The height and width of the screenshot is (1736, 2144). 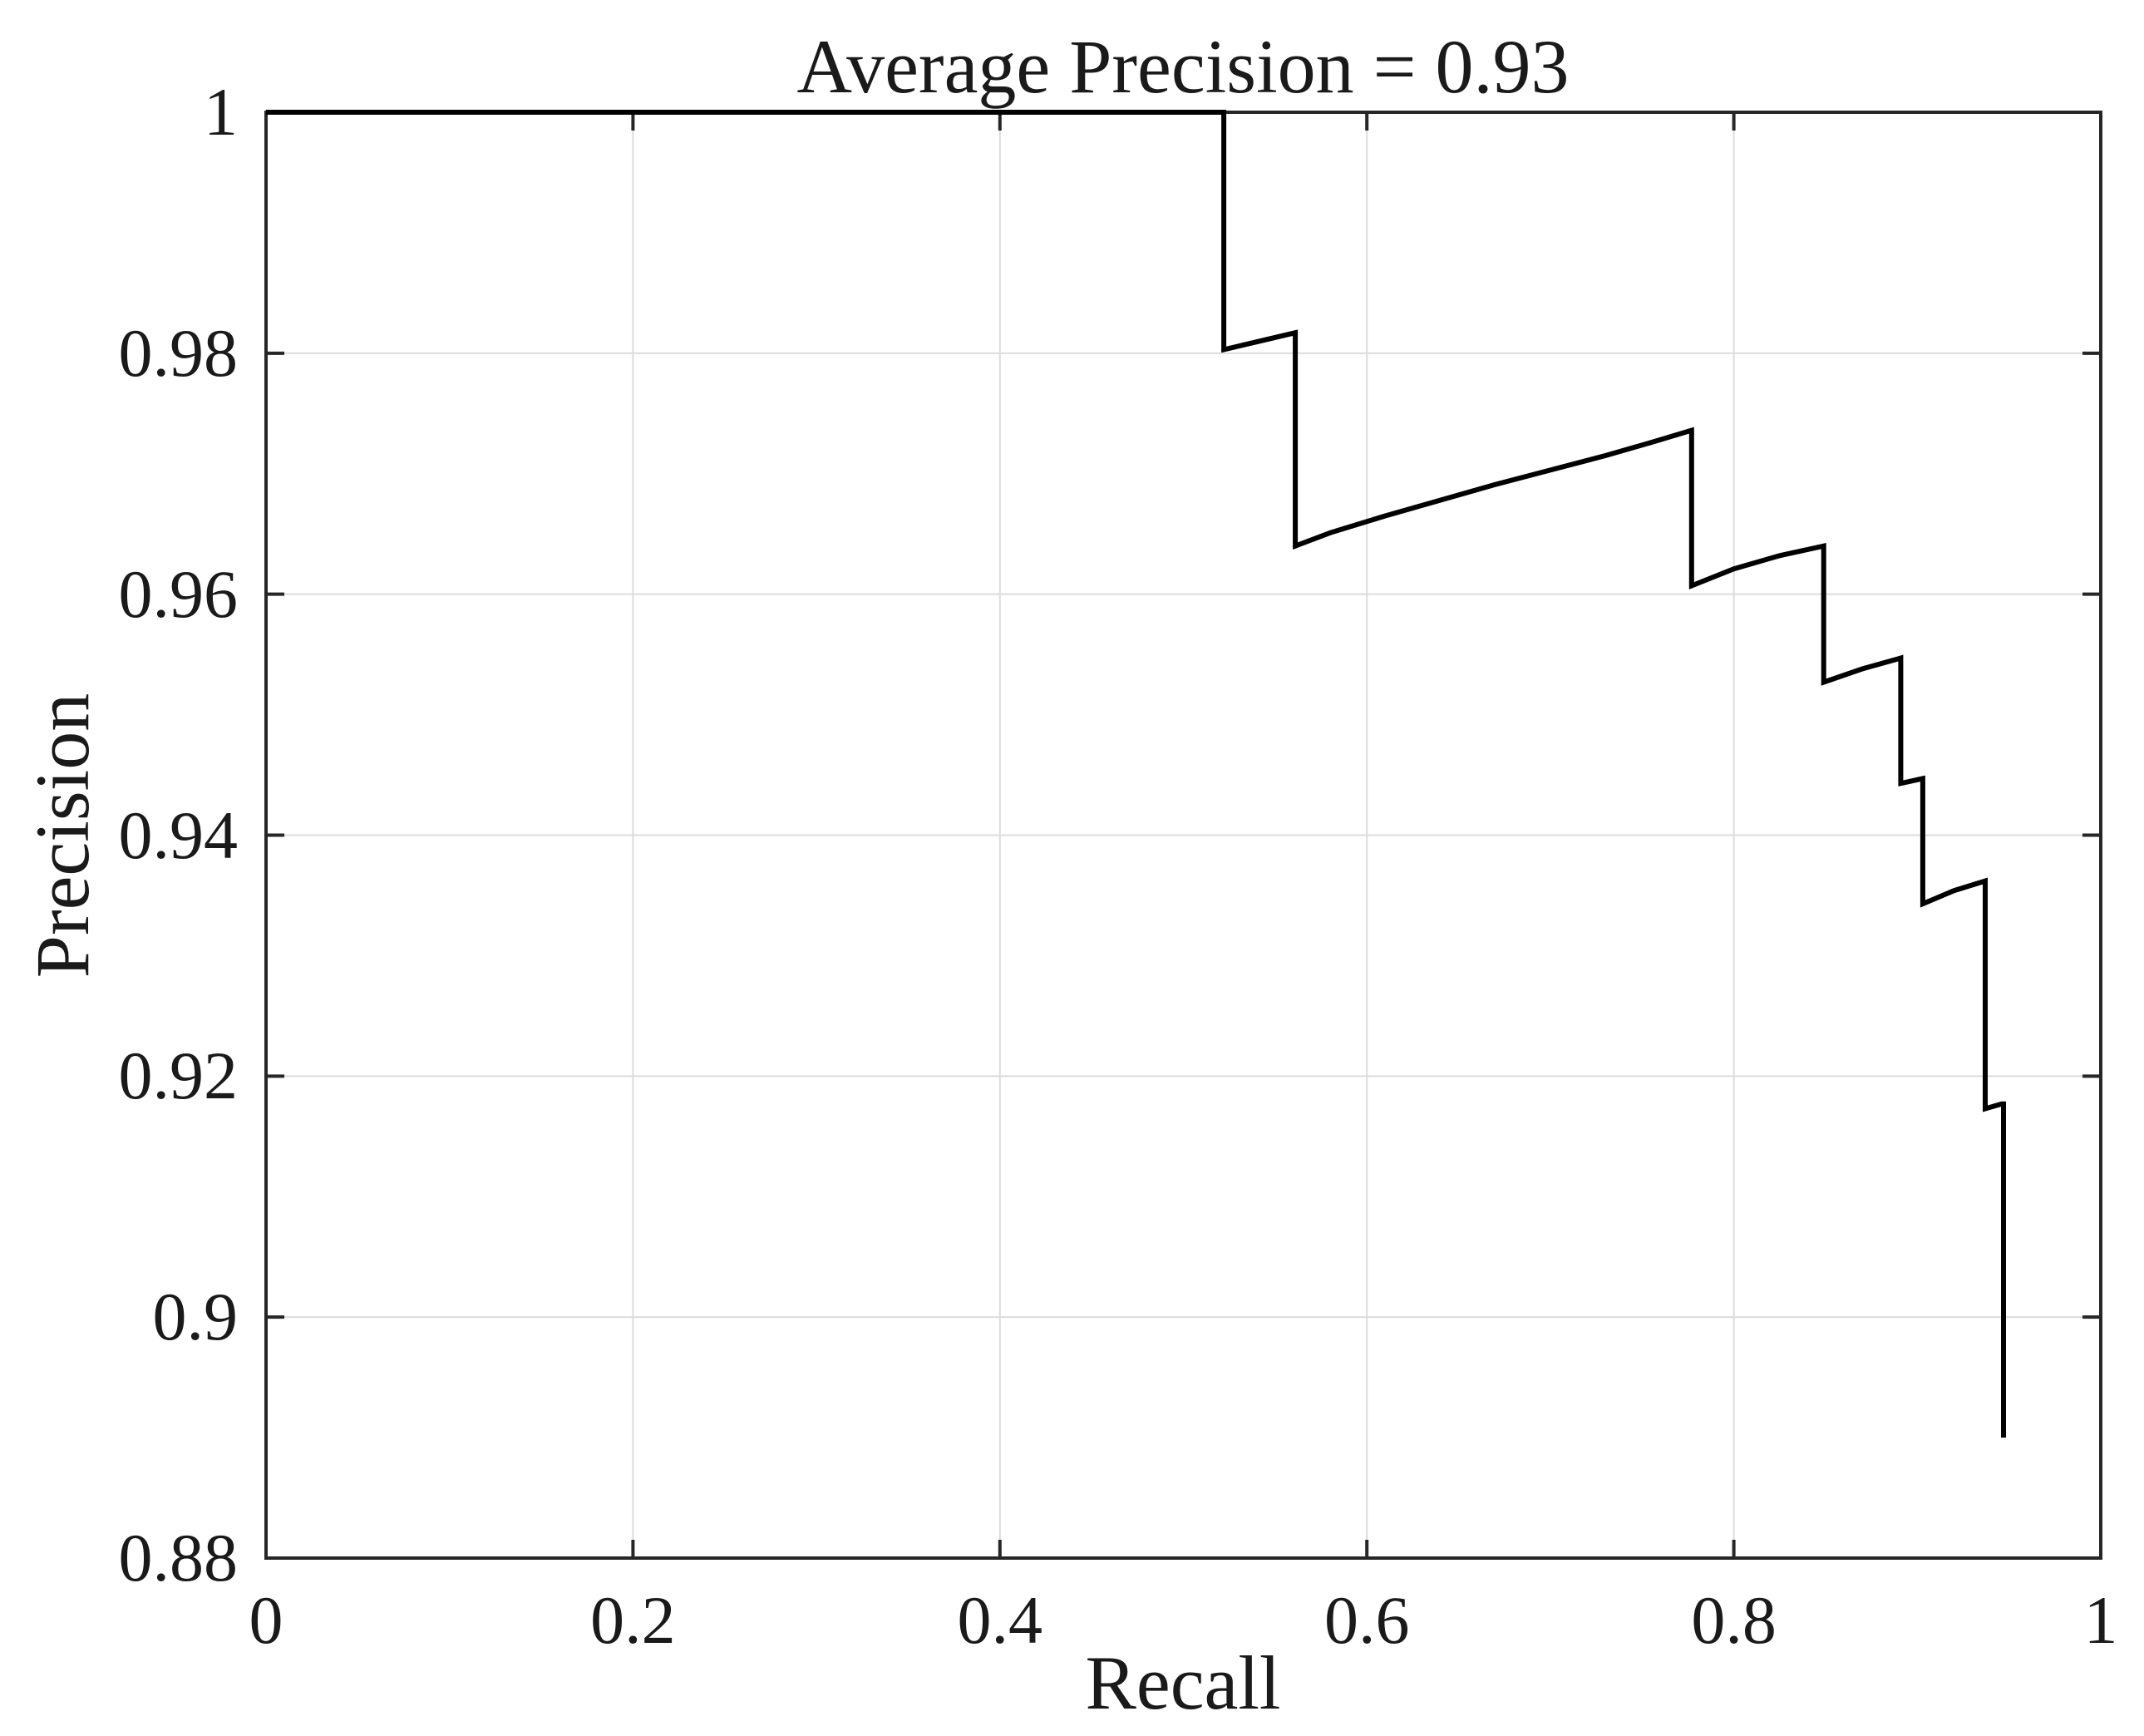 What do you see at coordinates (178, 834) in the screenshot?
I see `y-tick-label: 0.94` at bounding box center [178, 834].